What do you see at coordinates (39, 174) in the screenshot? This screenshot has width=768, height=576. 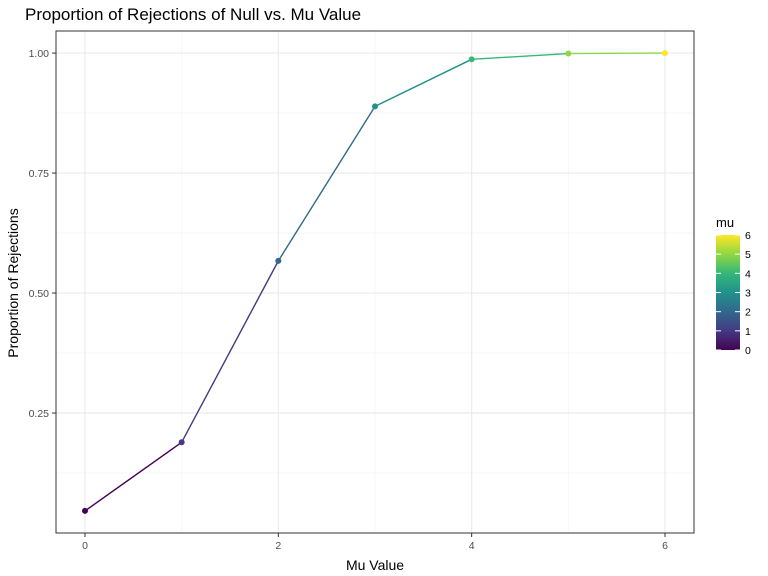 I see `y-tick-label: 0.75` at bounding box center [39, 174].